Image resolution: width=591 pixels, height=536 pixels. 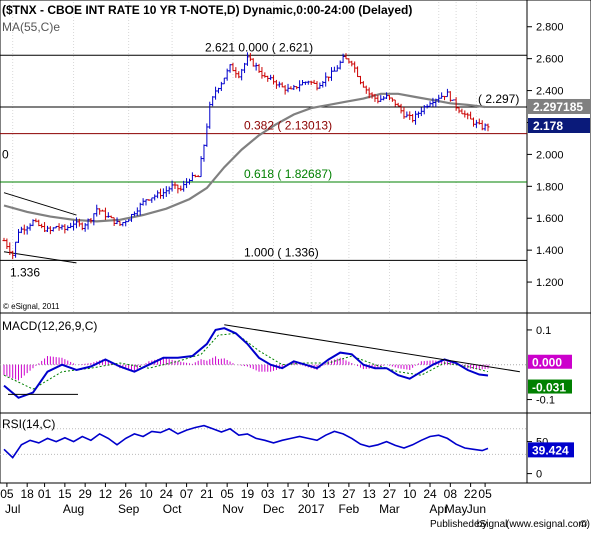 What do you see at coordinates (458, 524) in the screenshot?
I see `published-by-label: Published by` at bounding box center [458, 524].